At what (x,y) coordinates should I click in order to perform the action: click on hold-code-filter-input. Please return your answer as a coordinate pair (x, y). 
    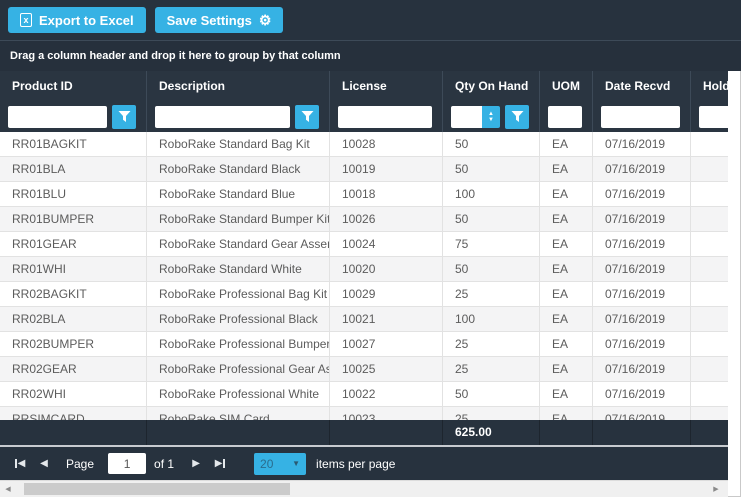
    Looking at the image, I should click on (713, 116).